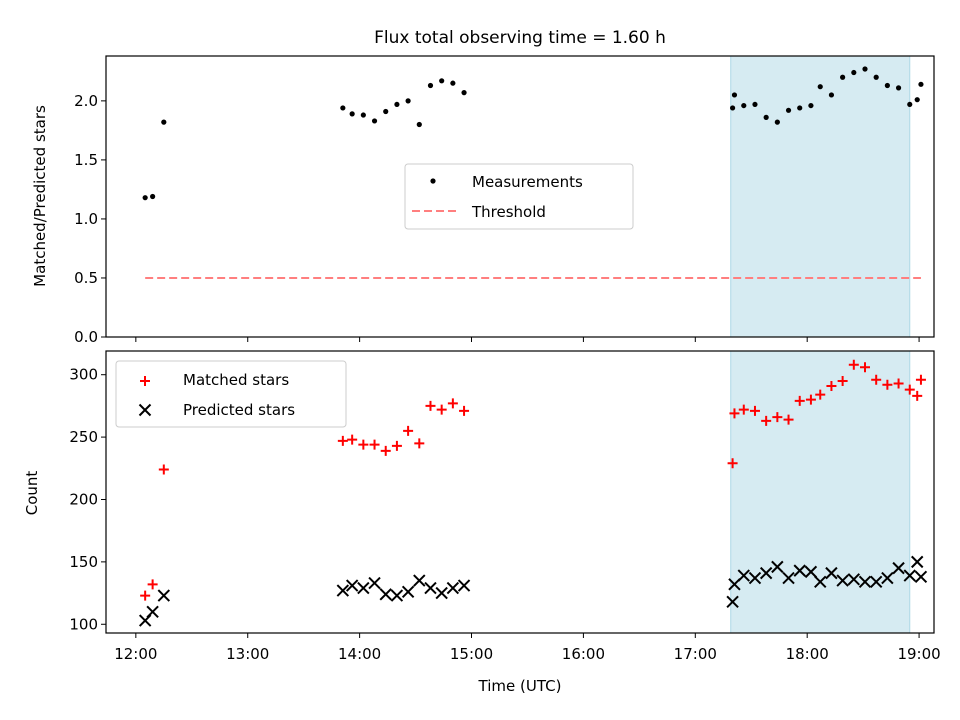 This screenshot has height=720, width=960. Describe the element at coordinates (40, 196) in the screenshot. I see `ratio-y-axis-label: Matched/Predicted stars` at that location.